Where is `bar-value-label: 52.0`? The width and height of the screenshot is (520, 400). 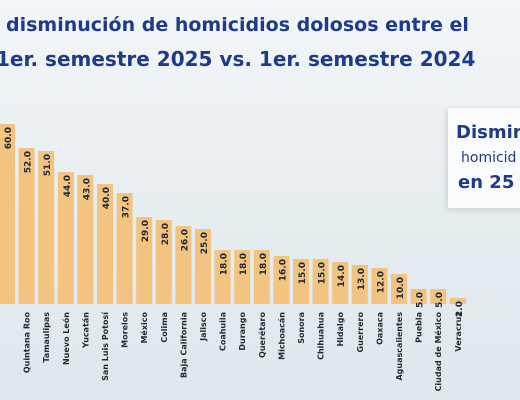 bar-value-label: 52.0 is located at coordinates (29, 162).